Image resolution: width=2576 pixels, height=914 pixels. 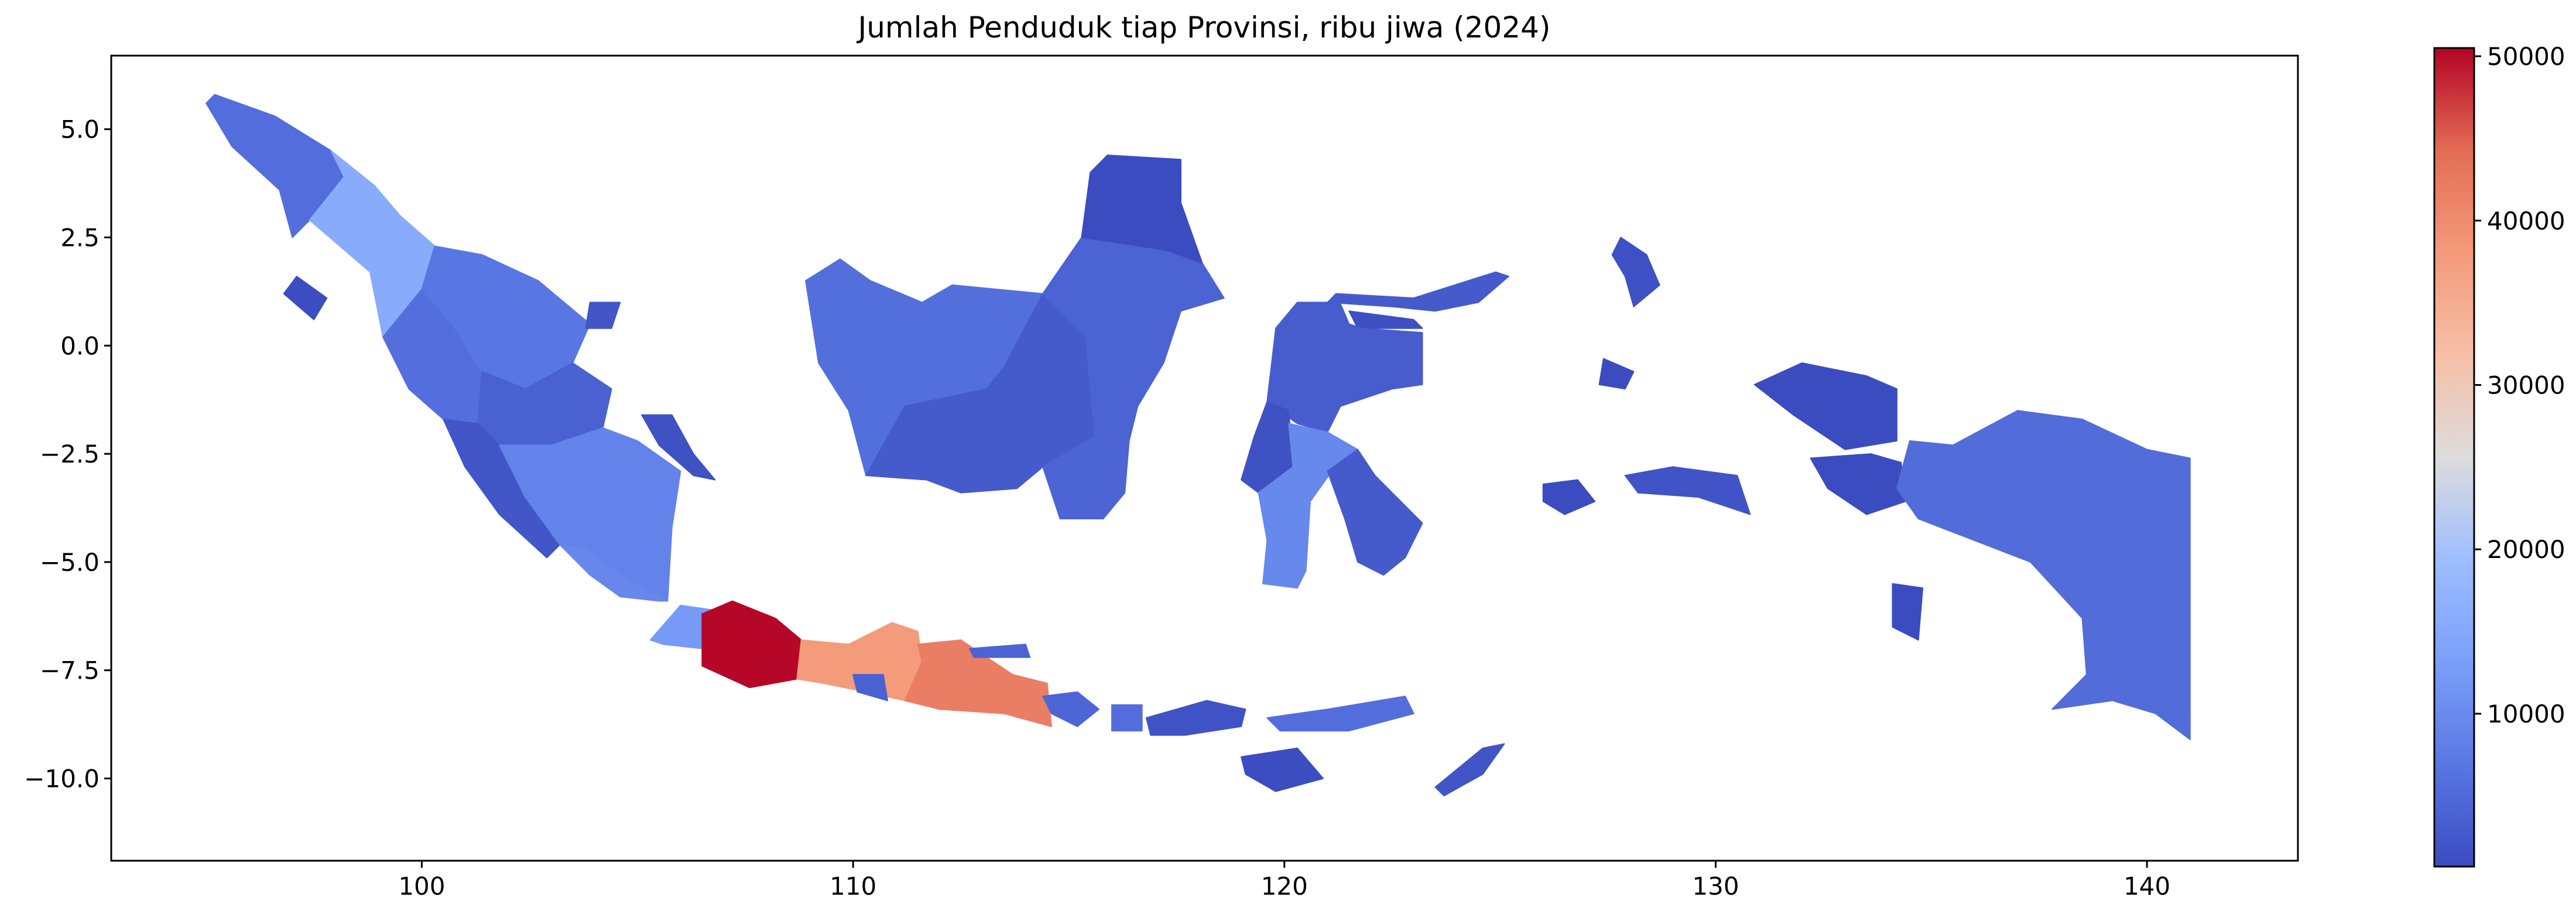 What do you see at coordinates (80, 346) in the screenshot?
I see `y-tick-label: 0.0` at bounding box center [80, 346].